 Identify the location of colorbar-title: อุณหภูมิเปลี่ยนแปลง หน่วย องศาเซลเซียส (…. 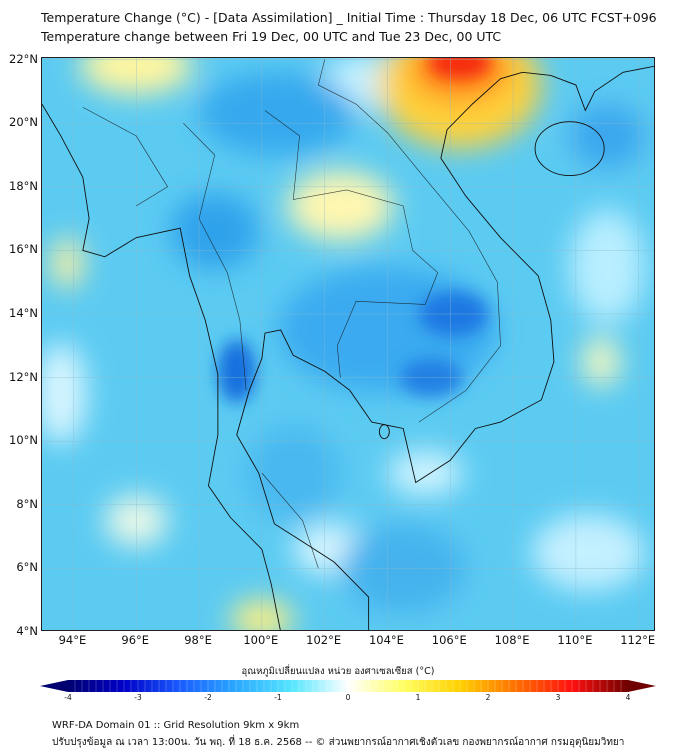
(338, 671).